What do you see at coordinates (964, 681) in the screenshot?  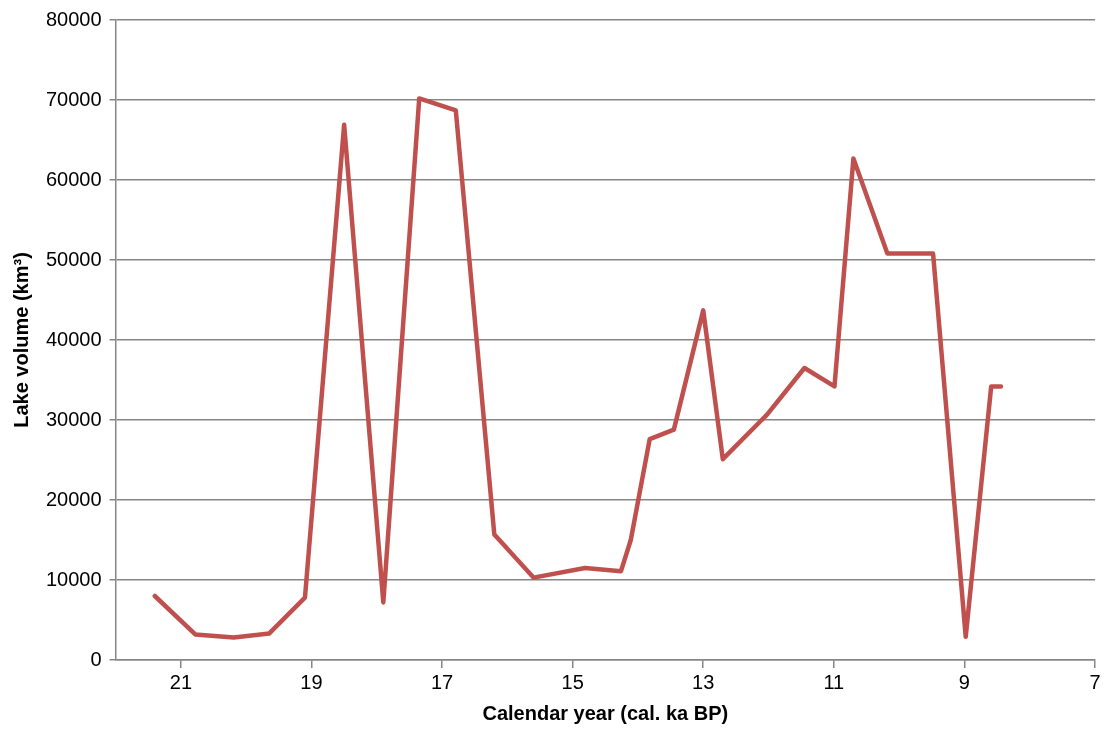 I see `x-tick-label: 9` at bounding box center [964, 681].